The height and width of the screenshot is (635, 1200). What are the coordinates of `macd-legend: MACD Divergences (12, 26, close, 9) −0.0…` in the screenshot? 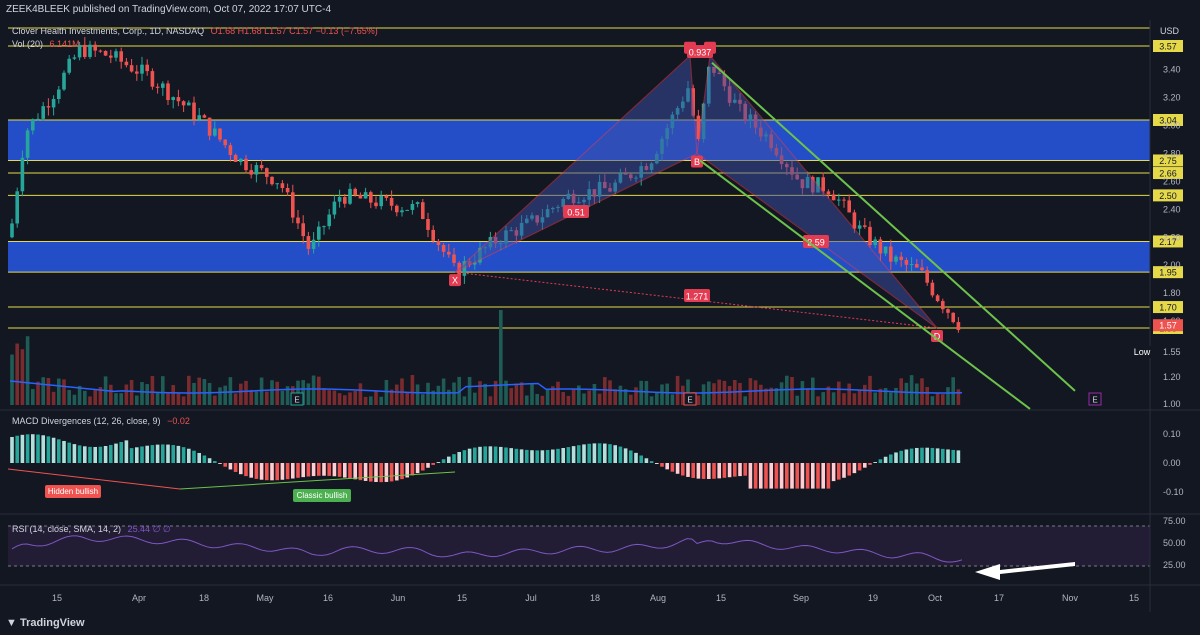 It's located at (101, 421).